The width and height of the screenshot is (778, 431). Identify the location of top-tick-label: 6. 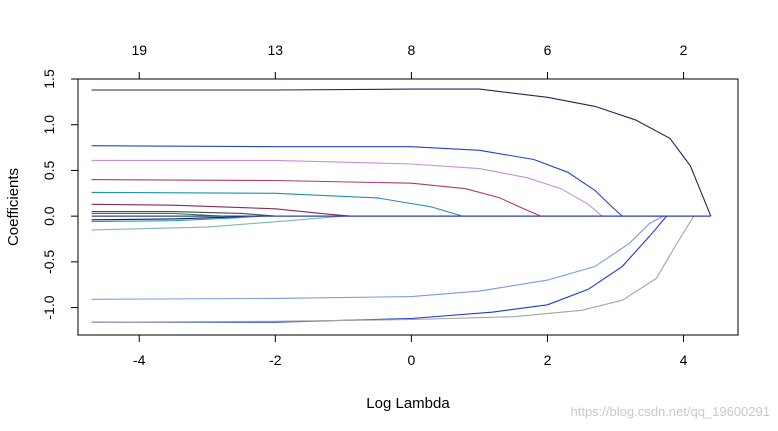
(548, 50).